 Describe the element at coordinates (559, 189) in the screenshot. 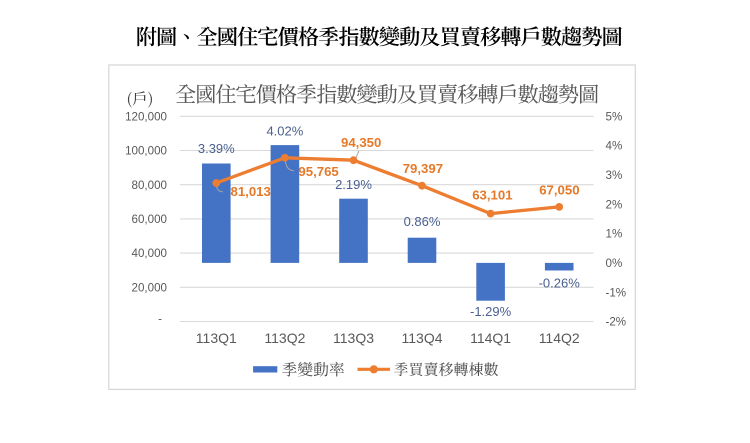

I see `svg-text: 67,050` at that location.